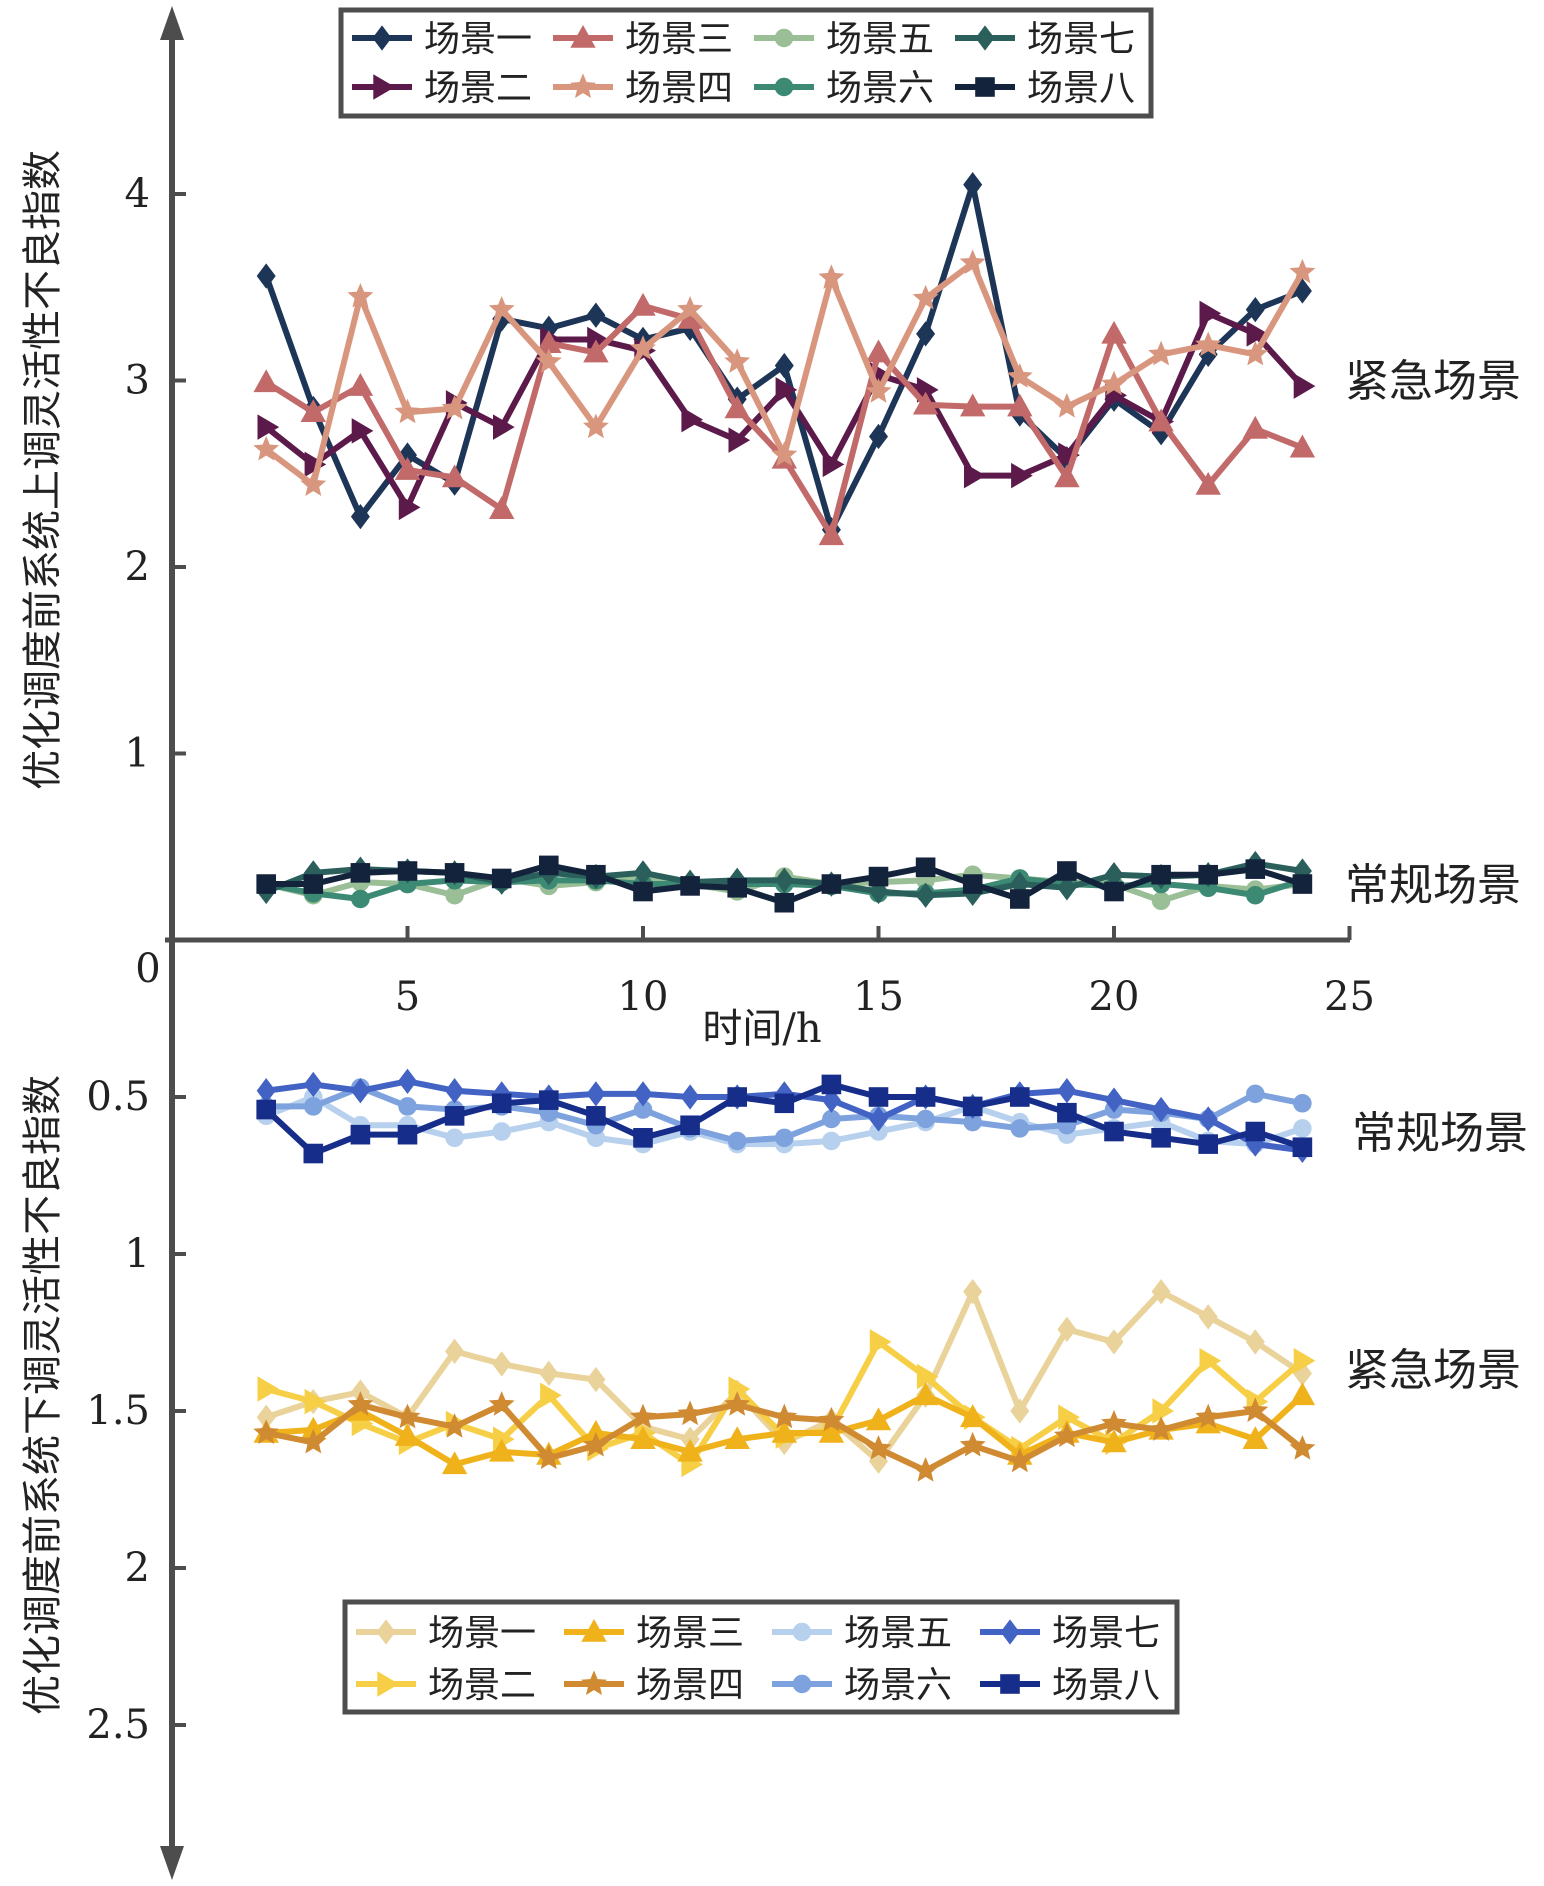  What do you see at coordinates (880, 88) in the screenshot?
I see `upper-legend-label: 场景六` at bounding box center [880, 88].